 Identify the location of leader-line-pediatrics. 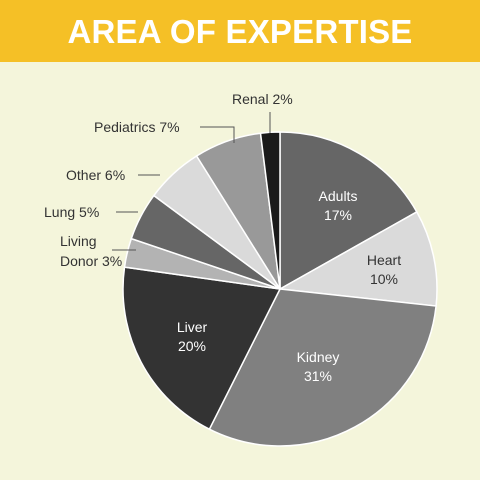
(217, 134).